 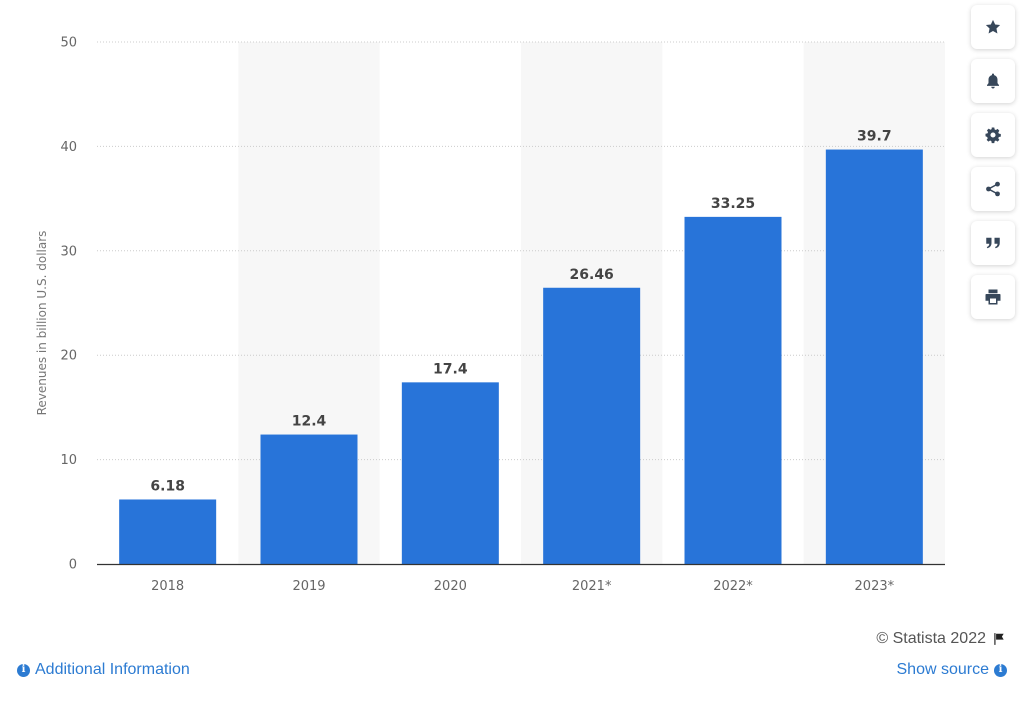 What do you see at coordinates (68, 356) in the screenshot?
I see `y-tick-label: 20` at bounding box center [68, 356].